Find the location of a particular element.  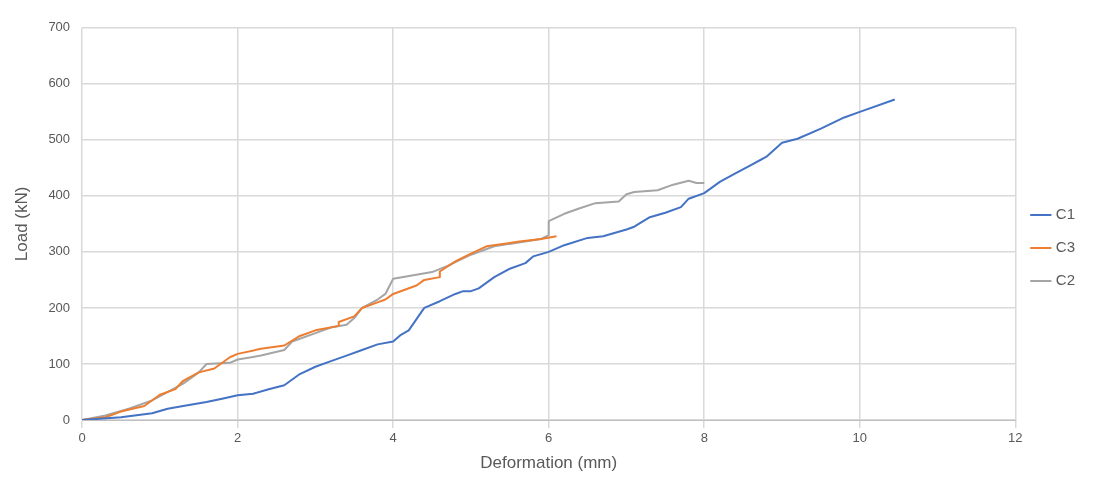

x-tick-label: 8 is located at coordinates (704, 438).